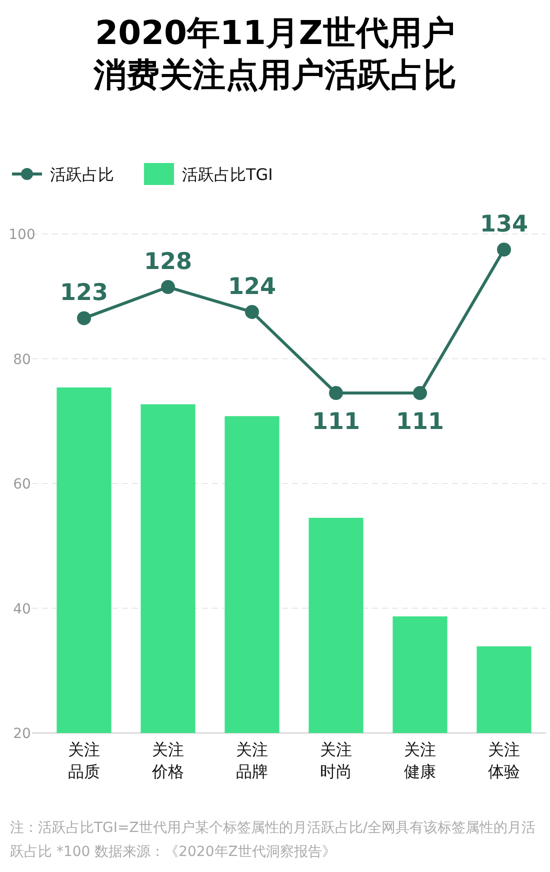 Image resolution: width=550 pixels, height=872 pixels. What do you see at coordinates (84, 293) in the screenshot?
I see `data-label: 123` at bounding box center [84, 293].